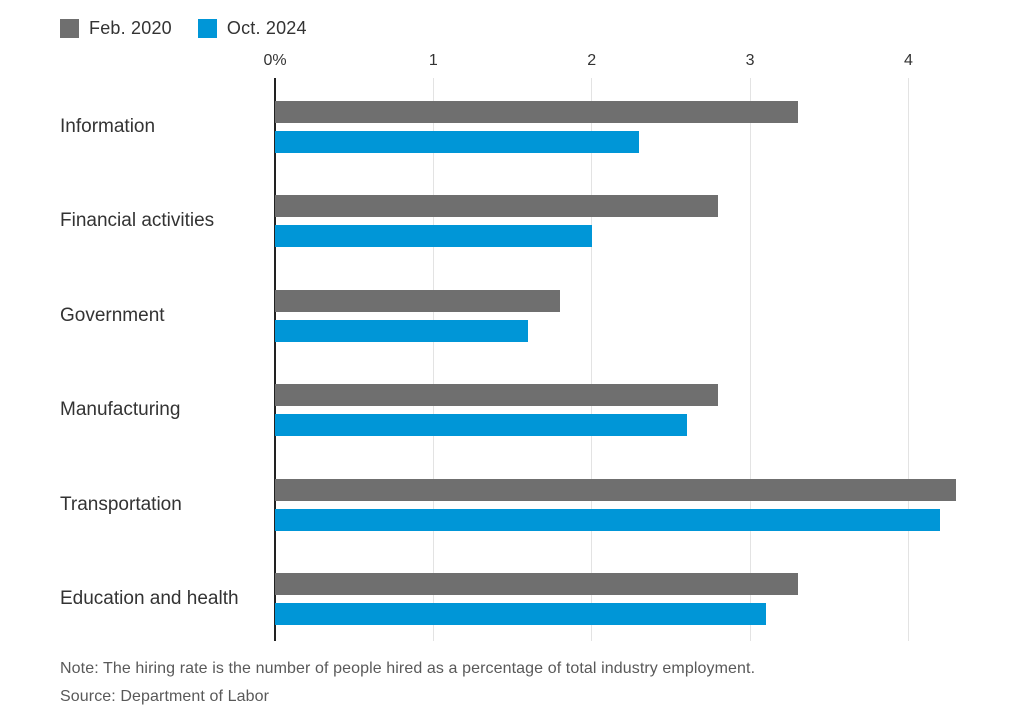  I want to click on y-axis-line, so click(275, 359).